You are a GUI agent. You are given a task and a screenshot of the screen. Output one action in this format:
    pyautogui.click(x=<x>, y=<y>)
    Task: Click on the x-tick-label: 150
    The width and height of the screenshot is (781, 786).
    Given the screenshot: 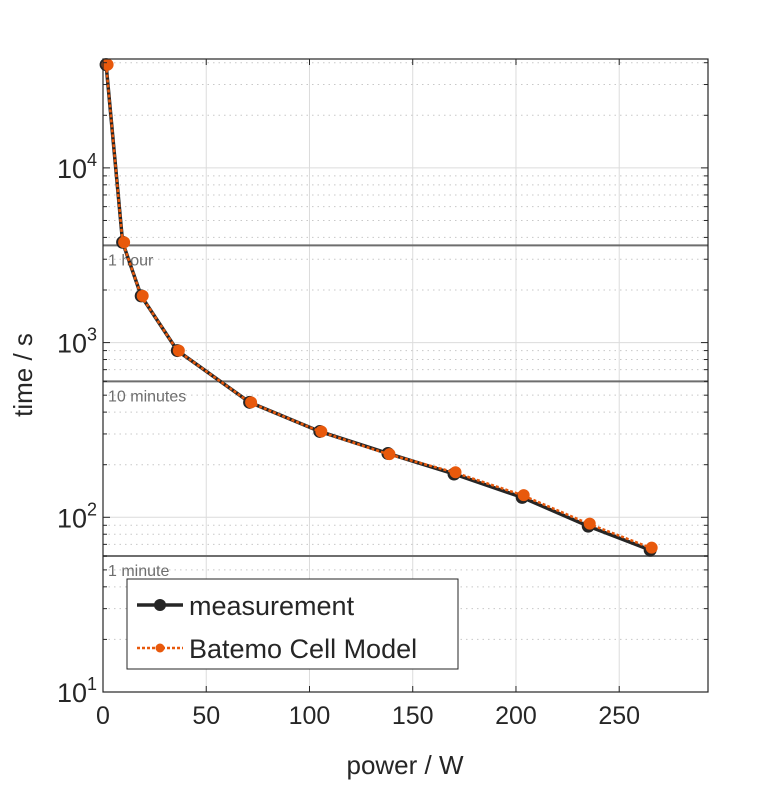 What is the action you would take?
    pyautogui.click(x=413, y=716)
    